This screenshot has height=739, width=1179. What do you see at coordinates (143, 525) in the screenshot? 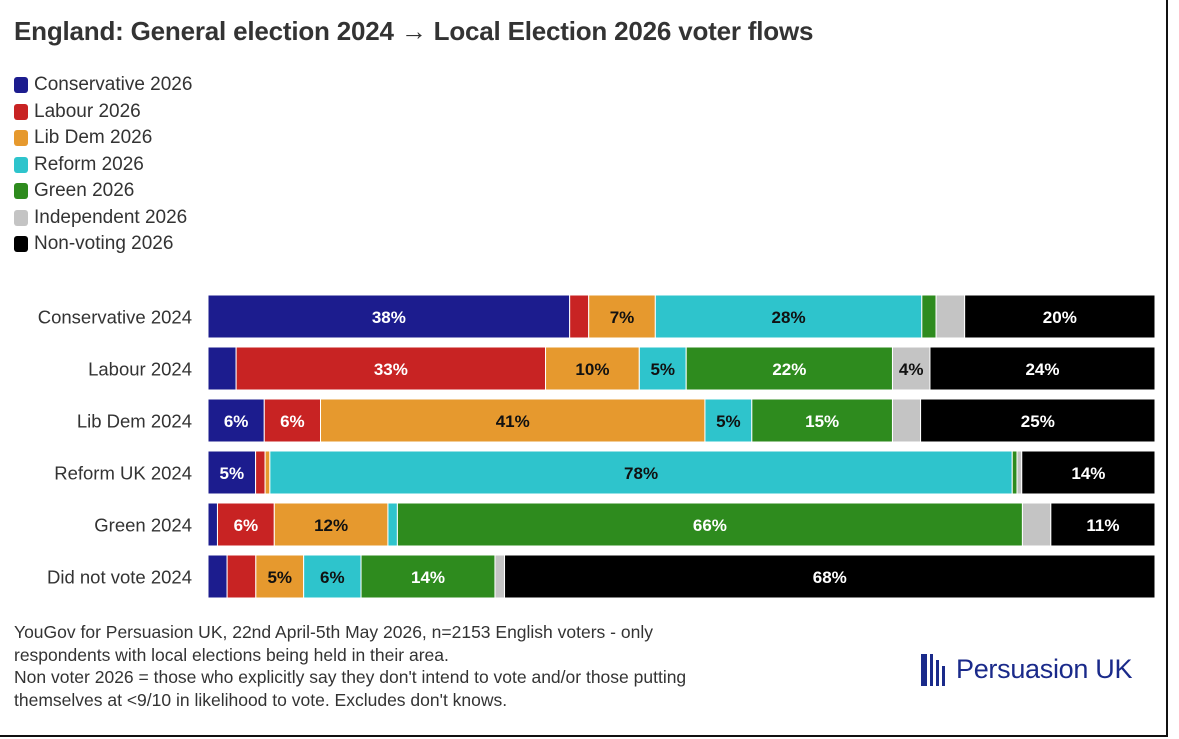
I see `category-label: Green 2024` at bounding box center [143, 525].